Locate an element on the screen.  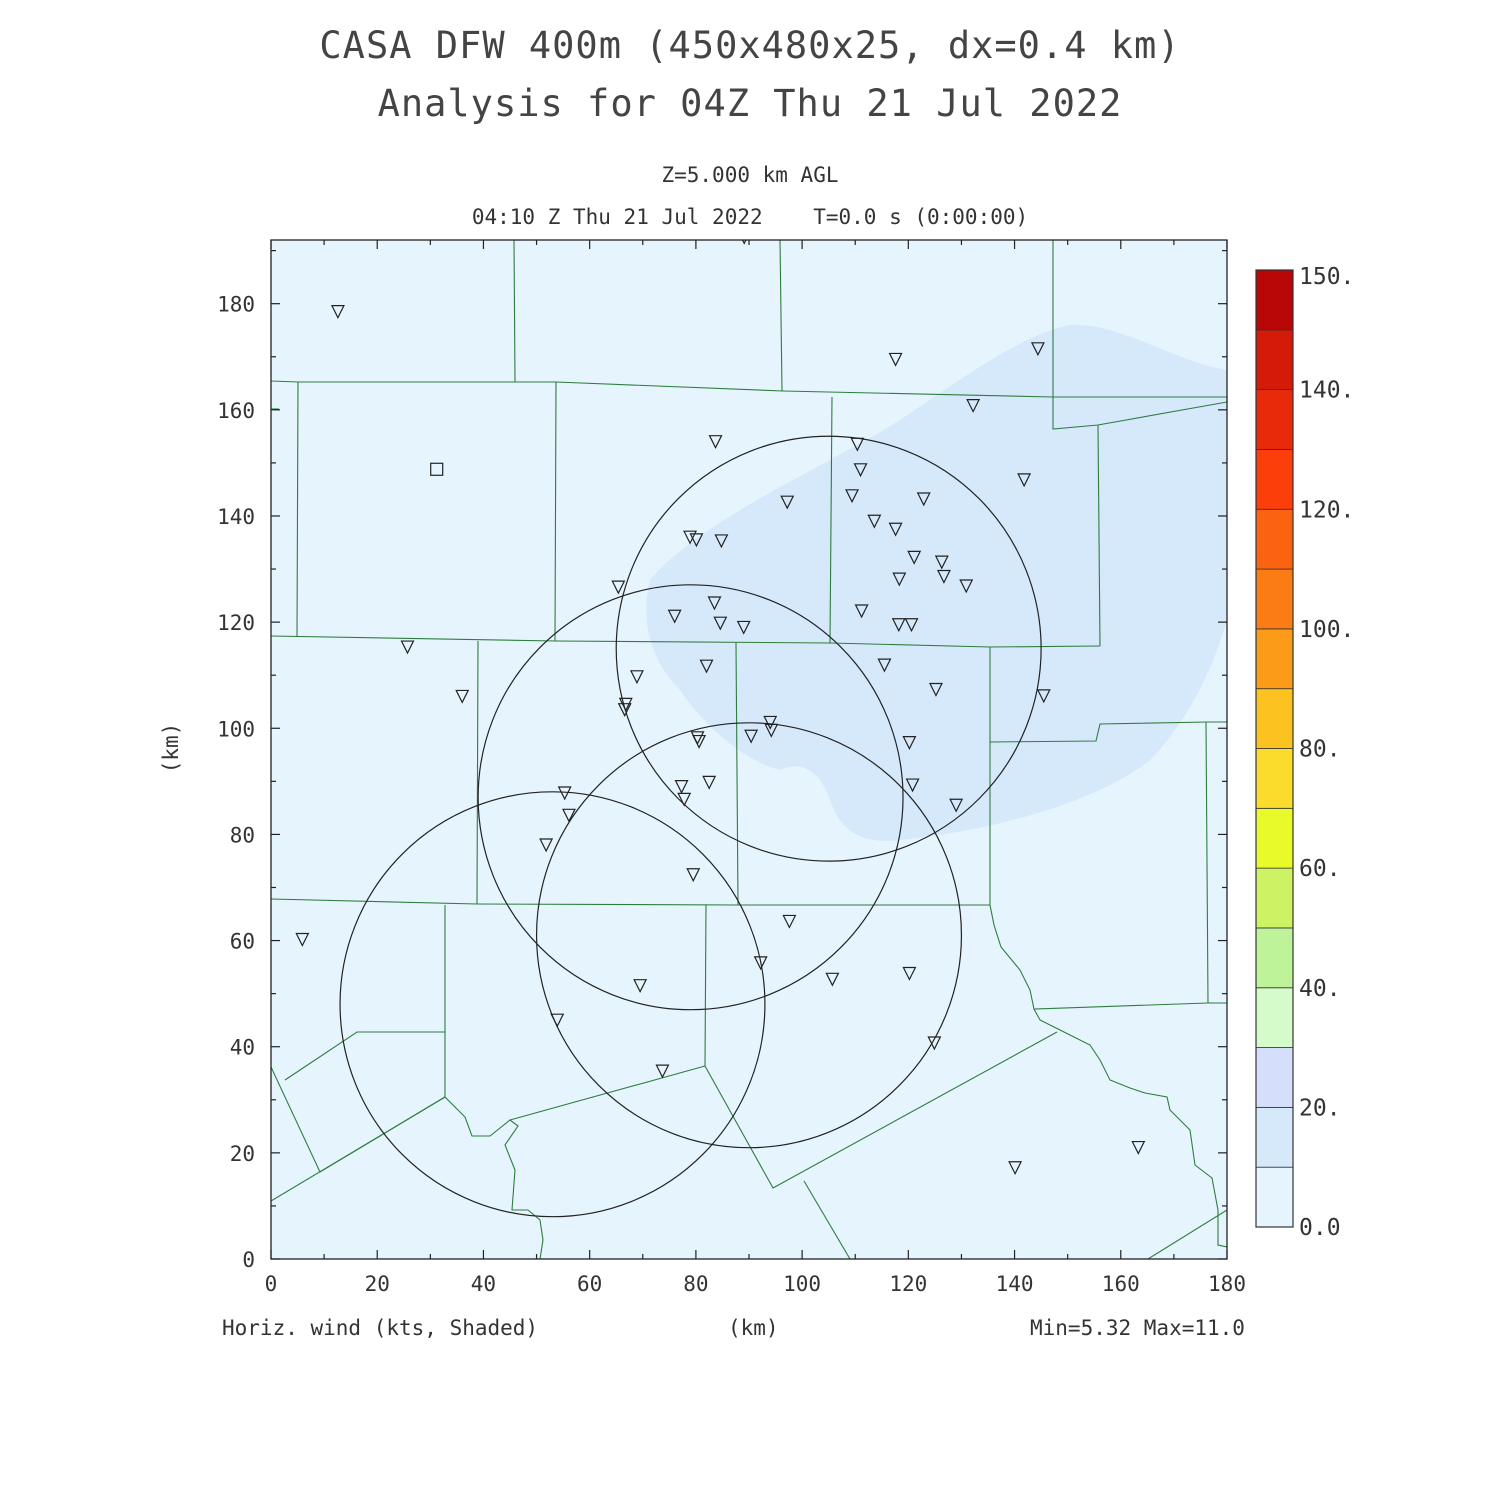
y-tick-label: 160 is located at coordinates (236, 411).